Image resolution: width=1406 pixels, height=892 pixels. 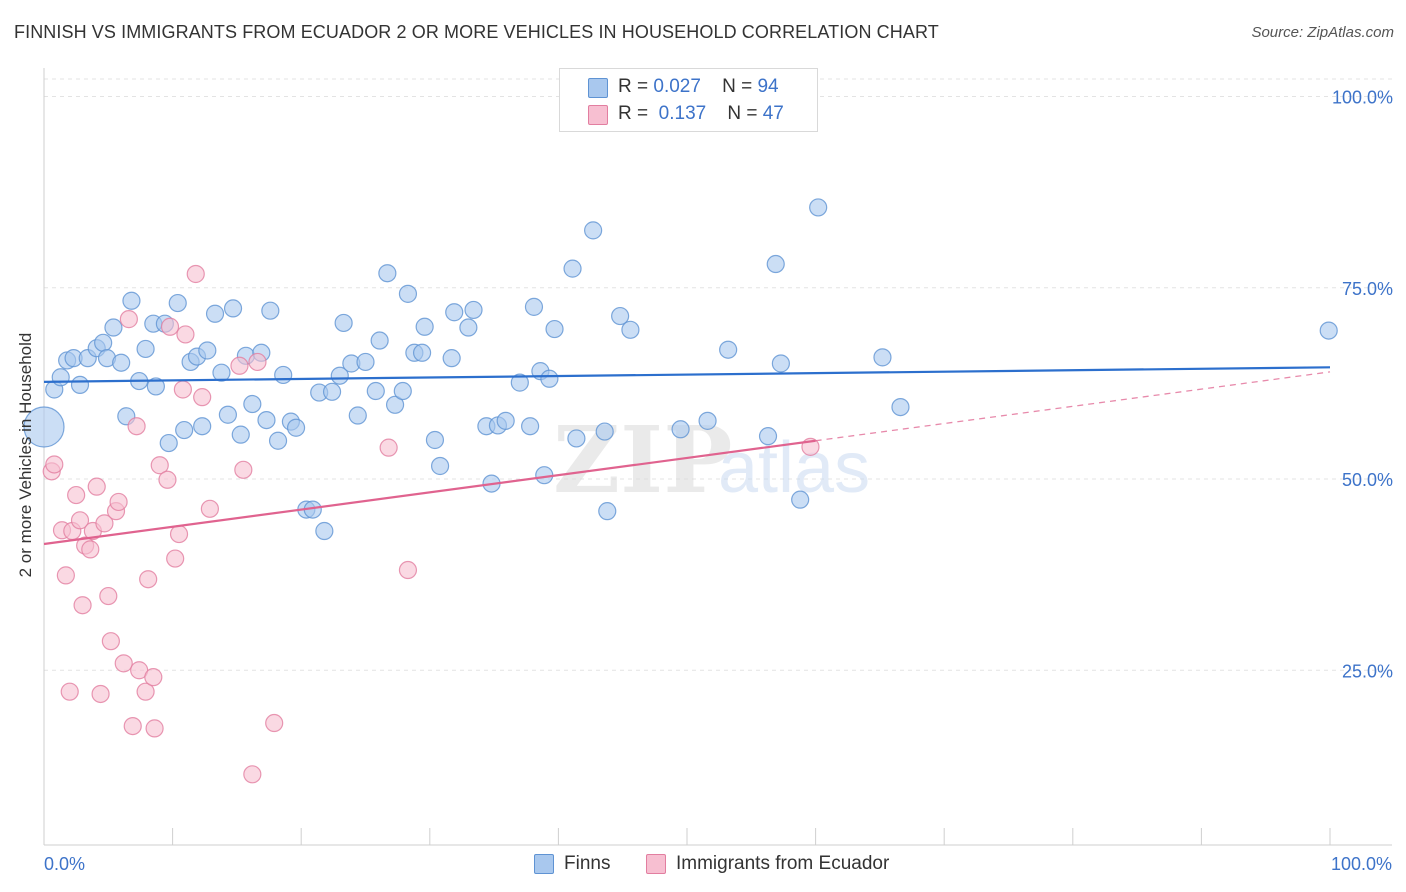 I want to click on y-tick-label-100: 100.0%, so click(x=1362, y=98).